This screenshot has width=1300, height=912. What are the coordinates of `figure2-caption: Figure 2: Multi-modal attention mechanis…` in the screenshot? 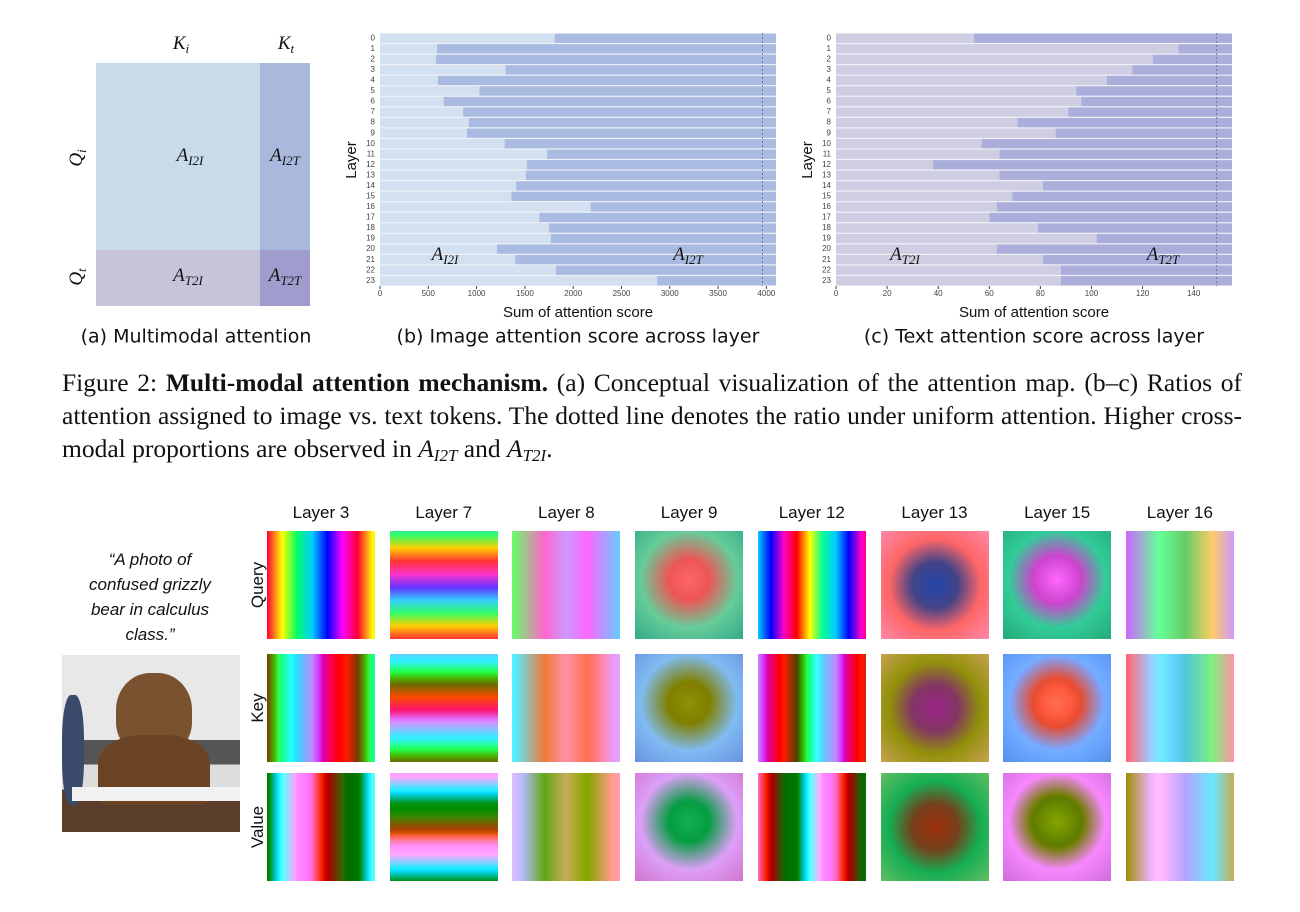 It's located at (652, 415).